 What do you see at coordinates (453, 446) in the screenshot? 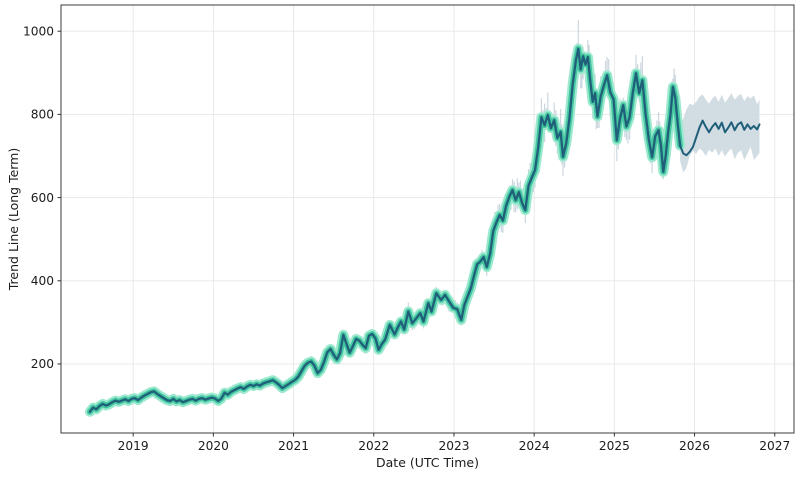
I see `x-tick-label: 2023` at bounding box center [453, 446].